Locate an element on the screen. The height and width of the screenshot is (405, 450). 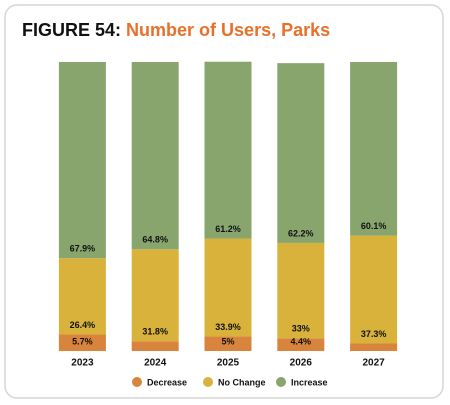
title-text: Number of Users, Parks is located at coordinates (228, 30).